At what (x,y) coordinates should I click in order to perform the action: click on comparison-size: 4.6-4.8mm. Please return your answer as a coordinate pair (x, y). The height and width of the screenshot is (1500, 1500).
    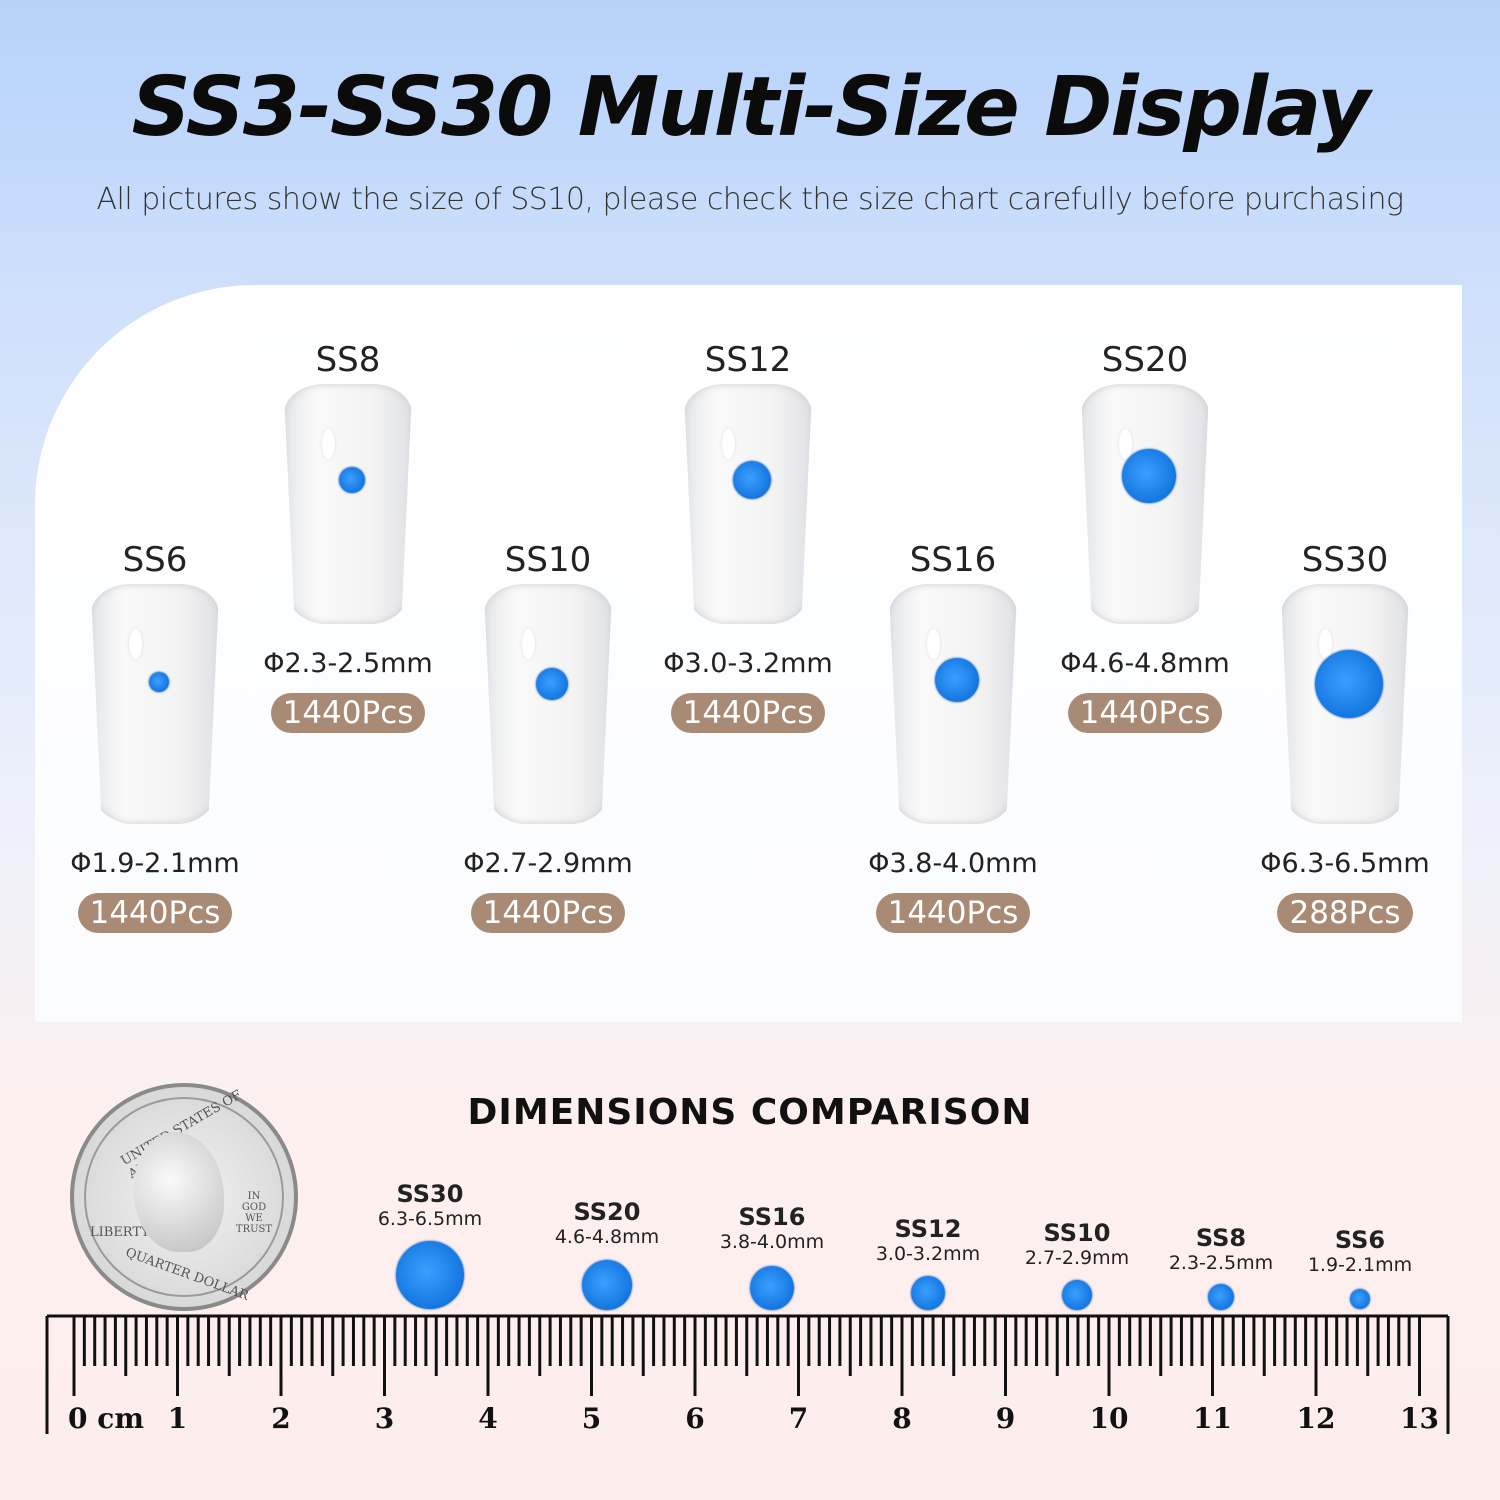
    Looking at the image, I should click on (607, 1237).